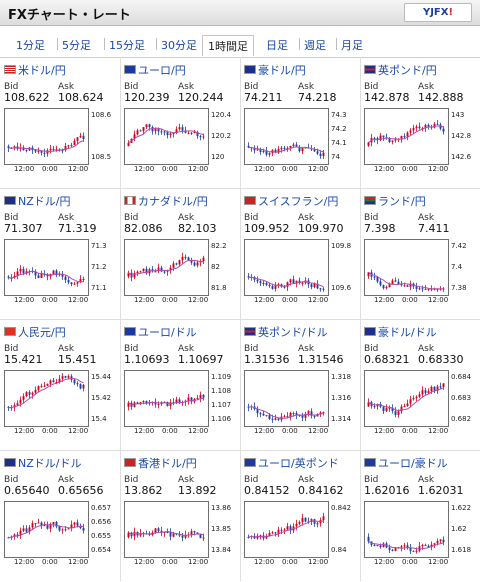 The height and width of the screenshot is (582, 480). I want to click on mini-chart: 143 142.8 142.6 12:00 0:00 12:00, so click(420, 142).